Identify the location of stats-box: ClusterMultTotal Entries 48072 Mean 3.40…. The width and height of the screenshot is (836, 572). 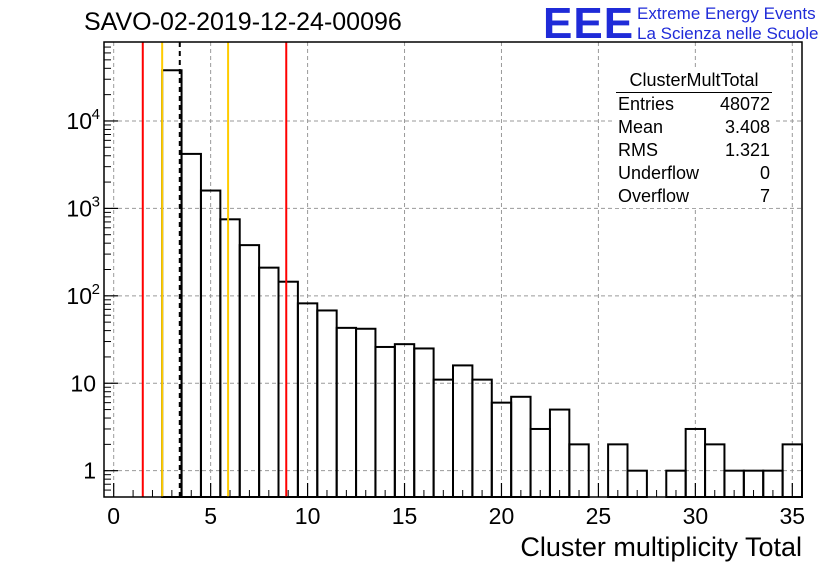
(694, 139).